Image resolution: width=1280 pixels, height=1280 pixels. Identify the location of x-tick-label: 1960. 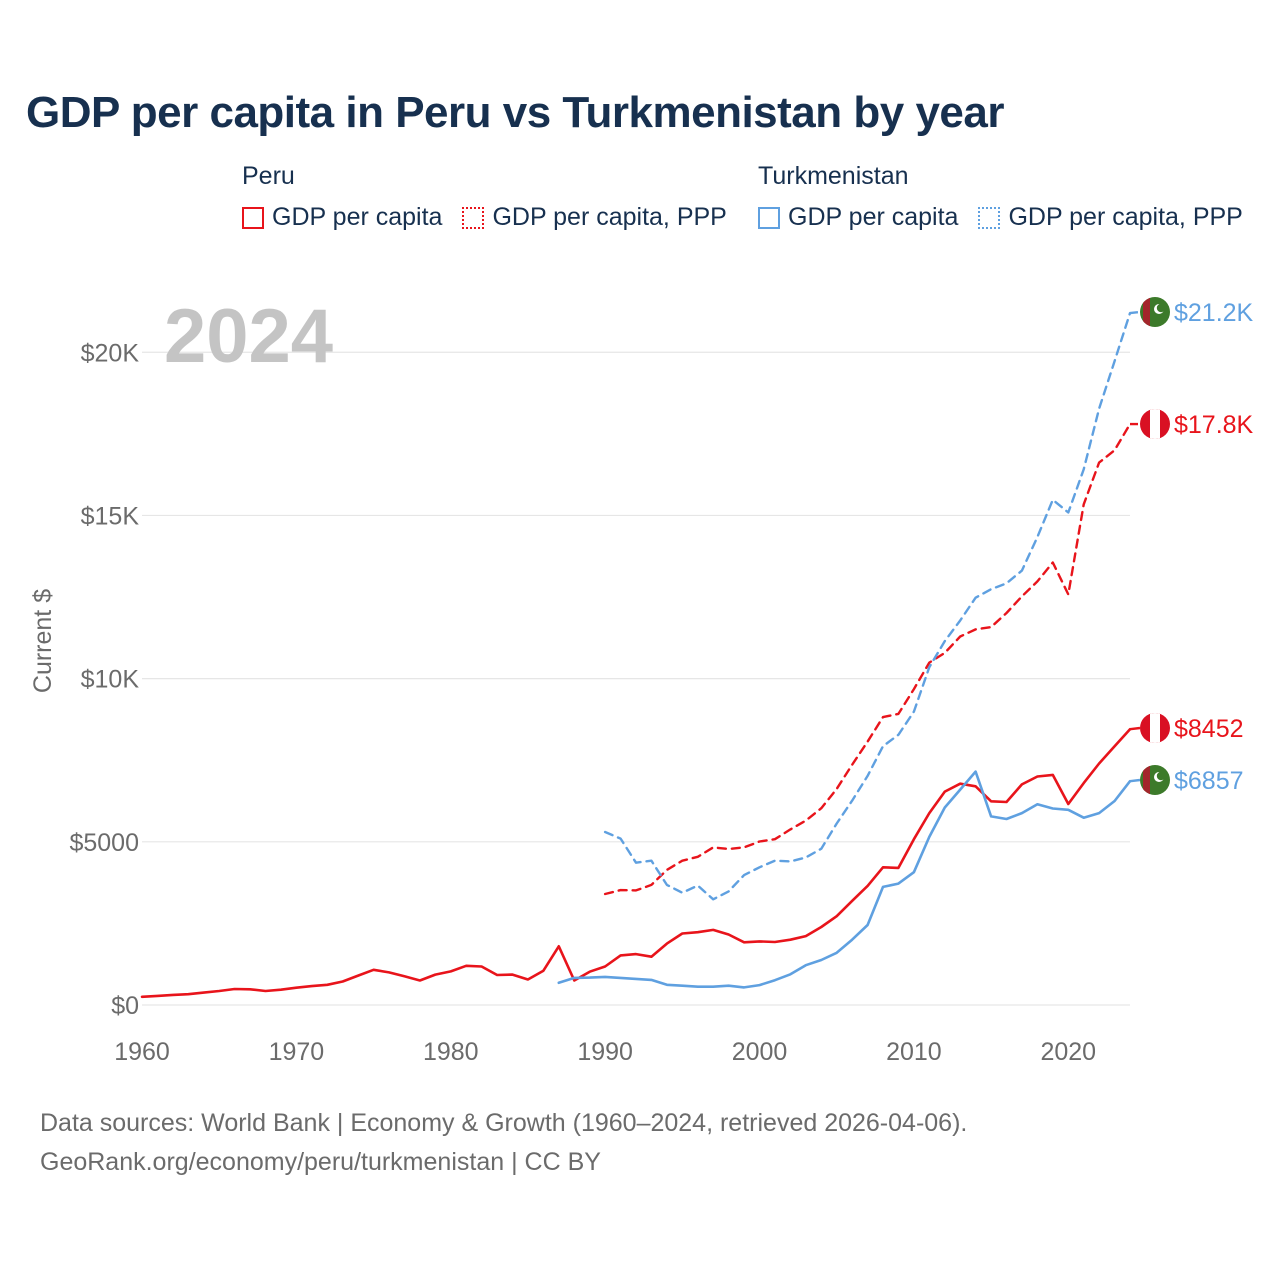
(142, 1052).